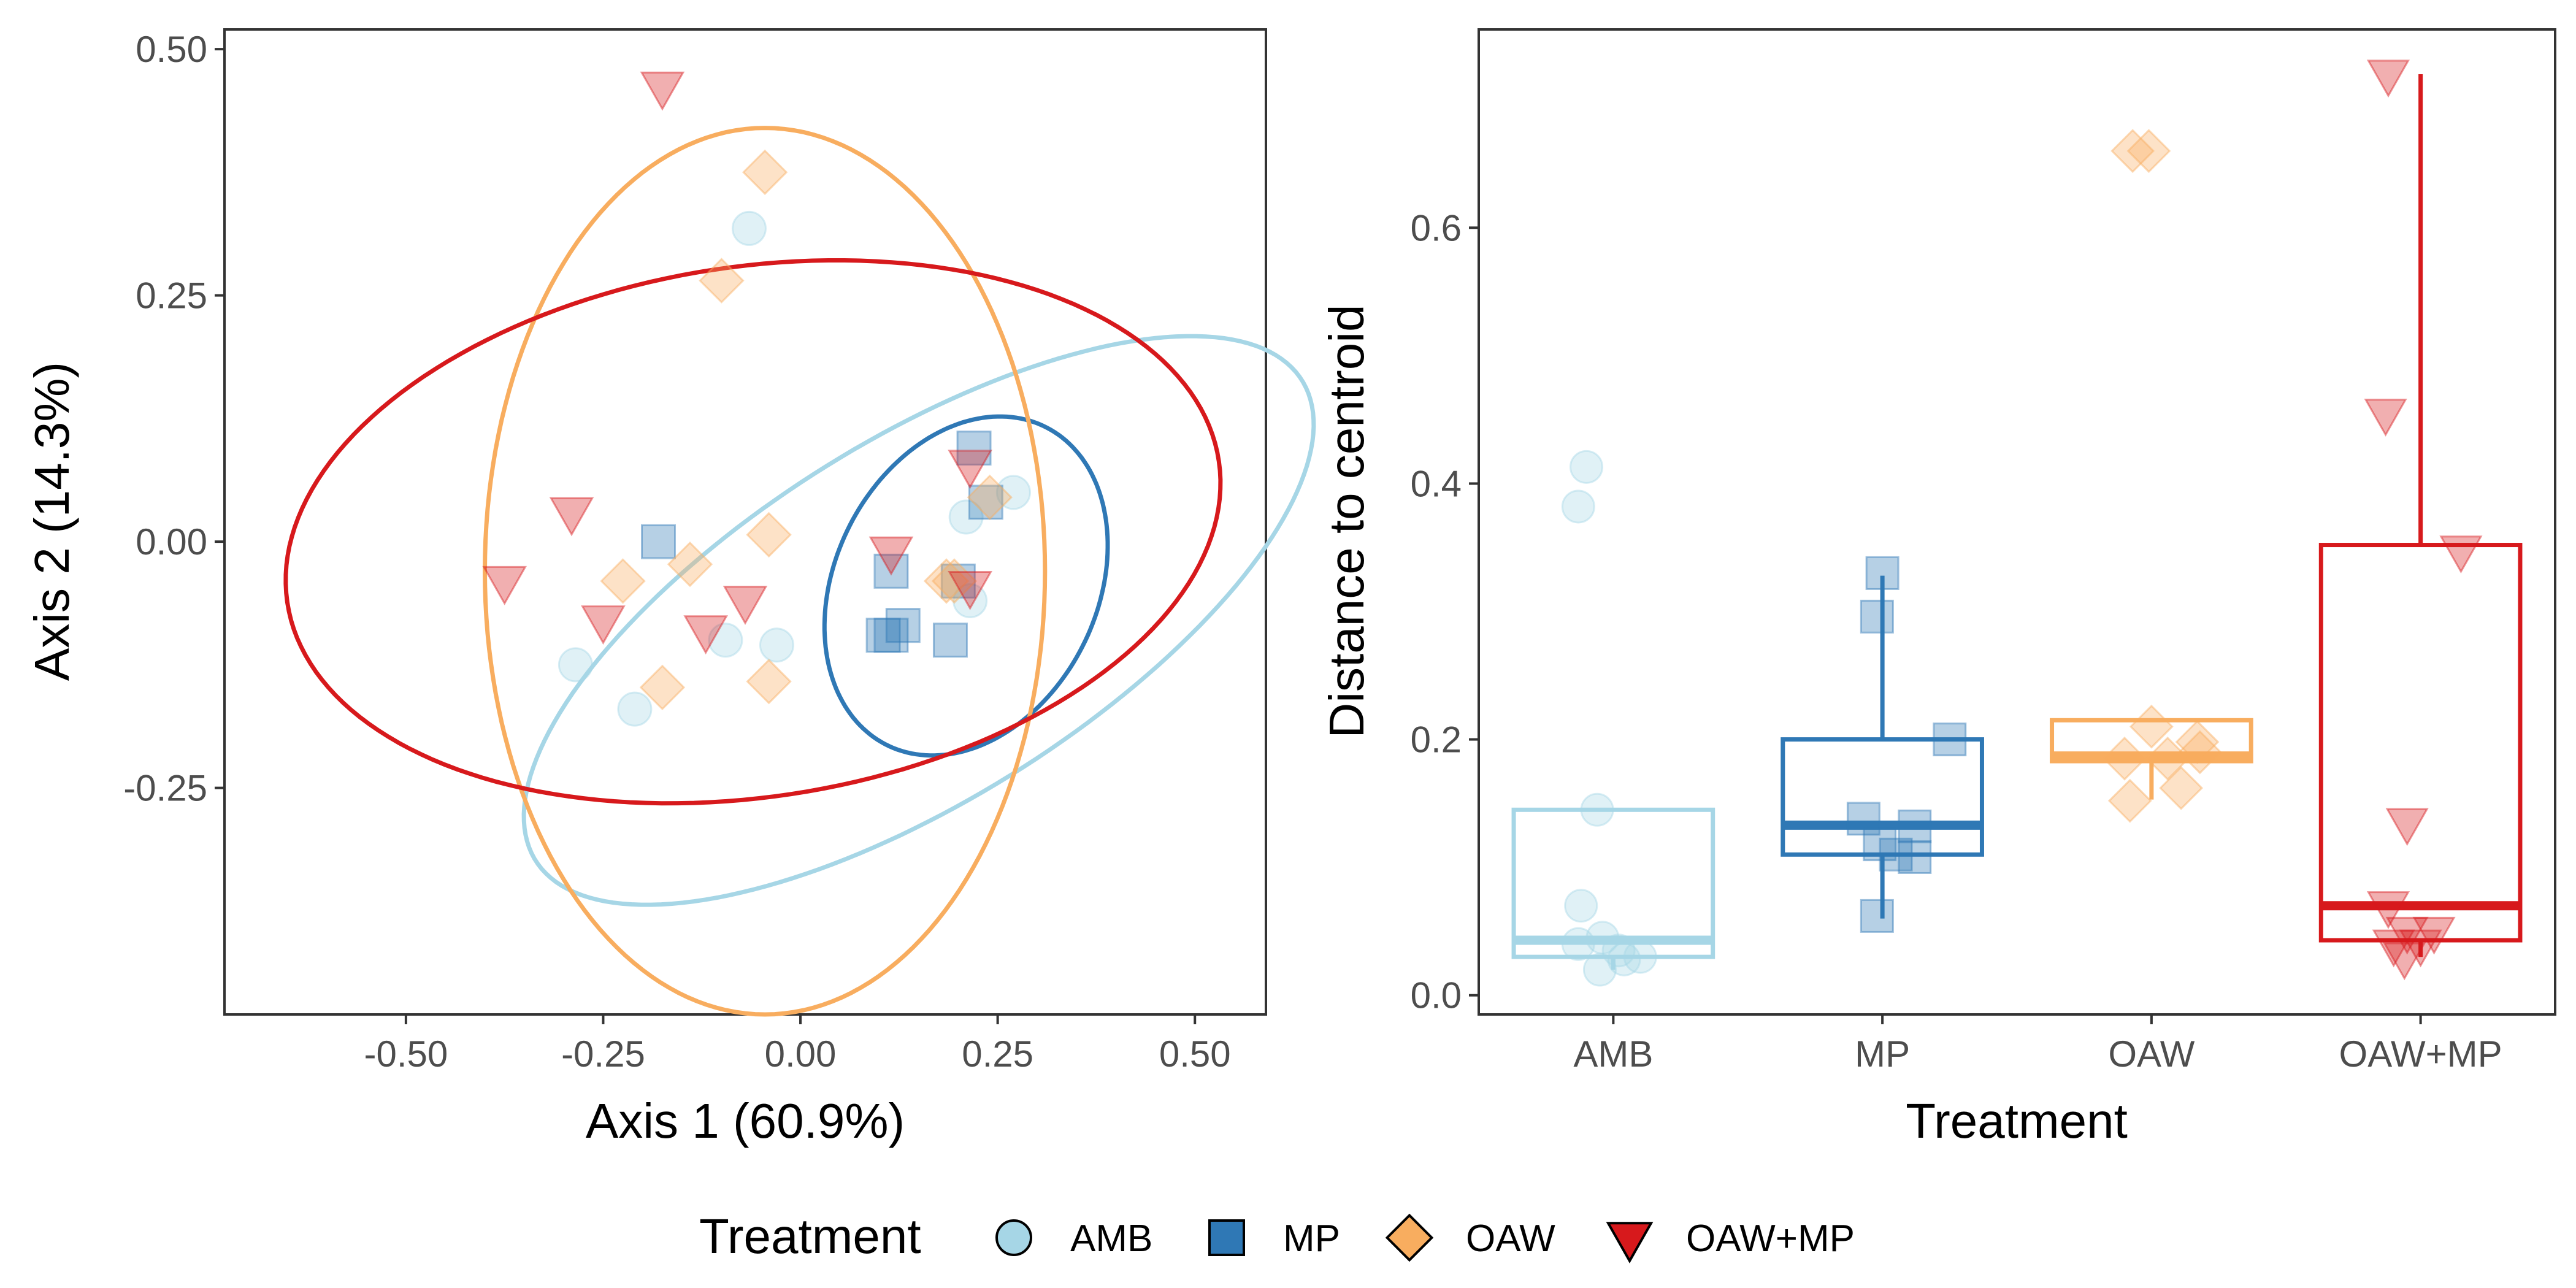  I want to click on dispersion-x-tick-label: AMB, so click(1613, 1054).